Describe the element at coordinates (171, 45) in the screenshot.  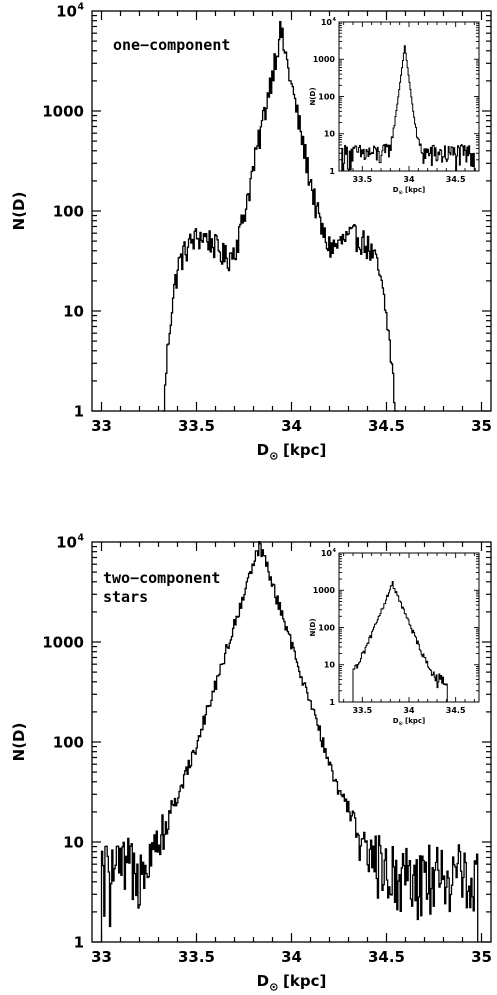
I see `panel-annotation: one−component` at that location.